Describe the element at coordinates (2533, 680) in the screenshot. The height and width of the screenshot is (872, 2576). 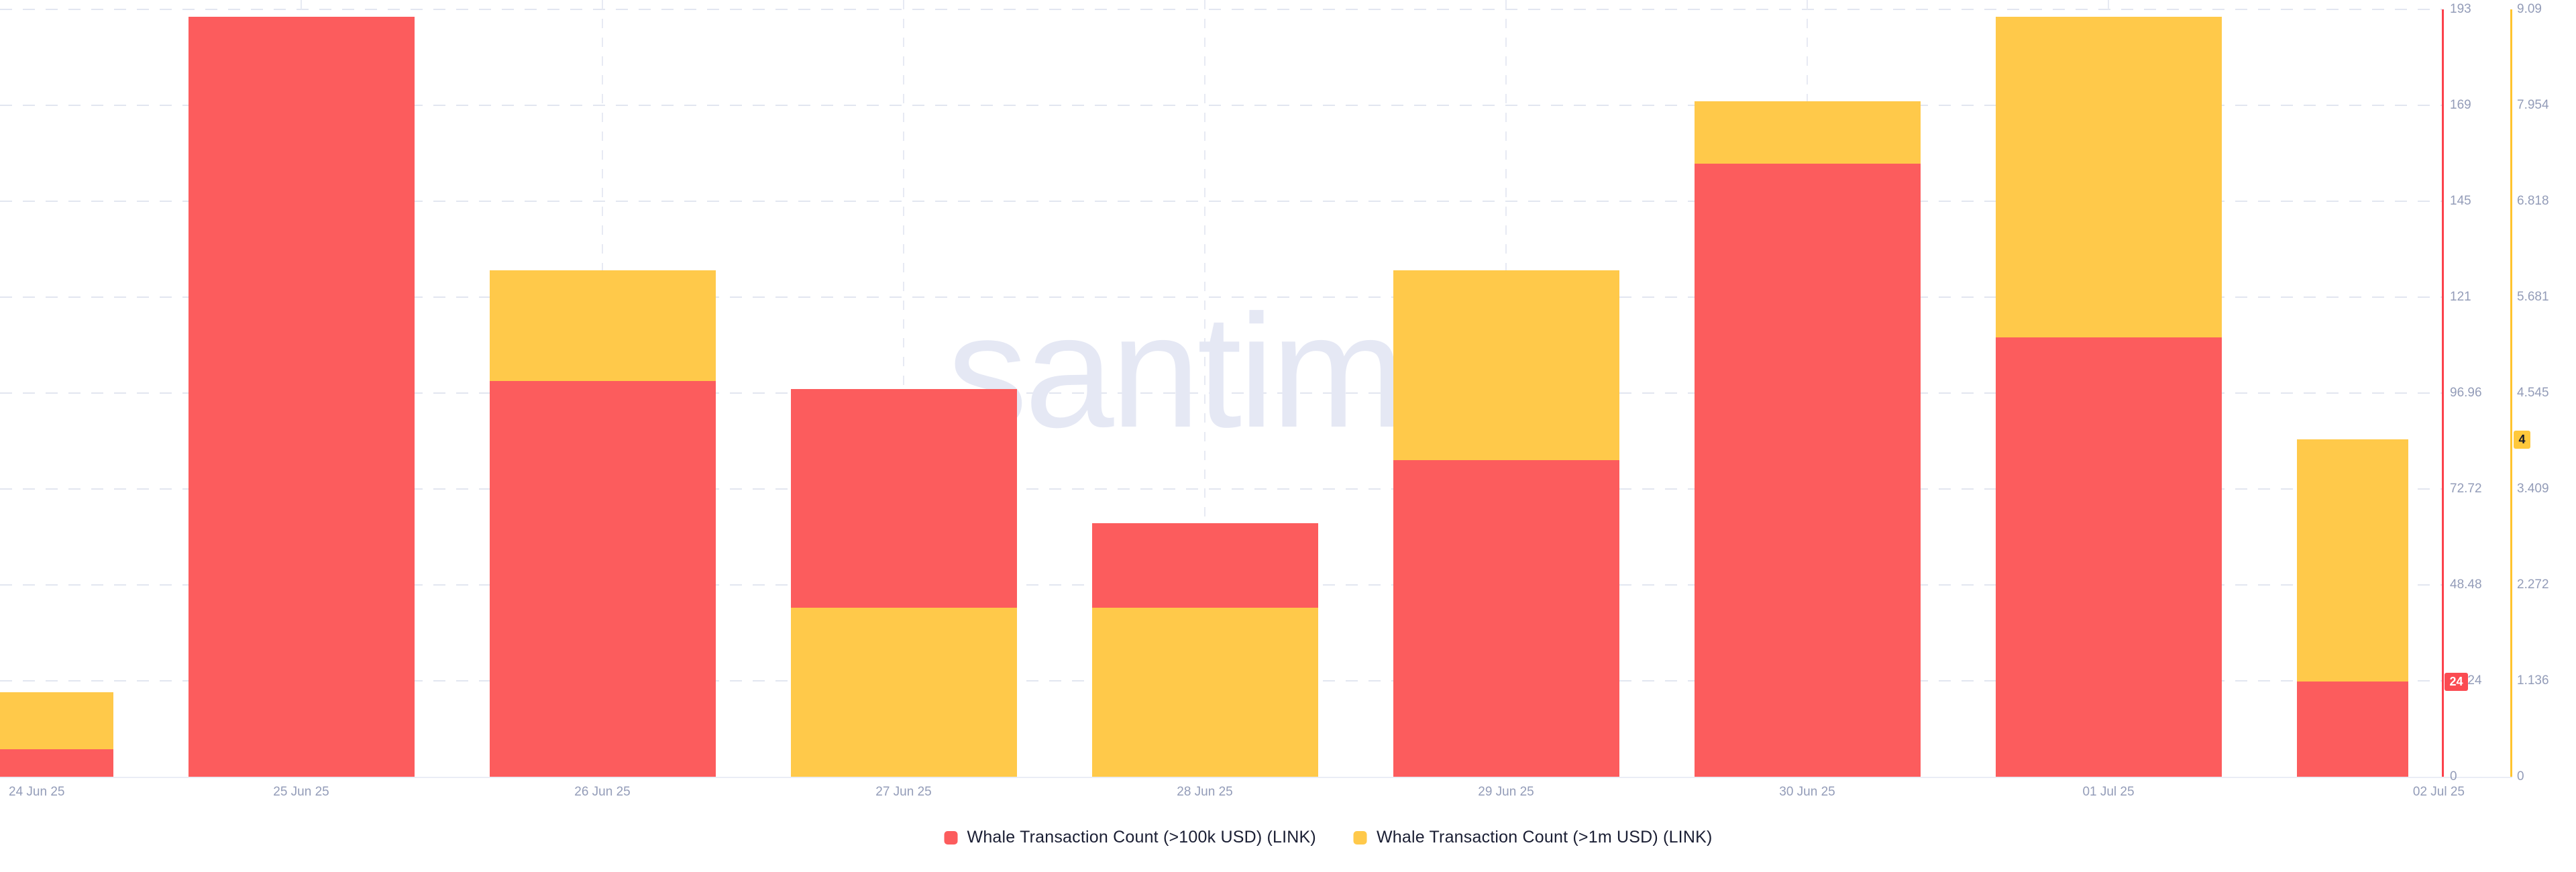
I see `y-tick-label: 1.136` at that location.